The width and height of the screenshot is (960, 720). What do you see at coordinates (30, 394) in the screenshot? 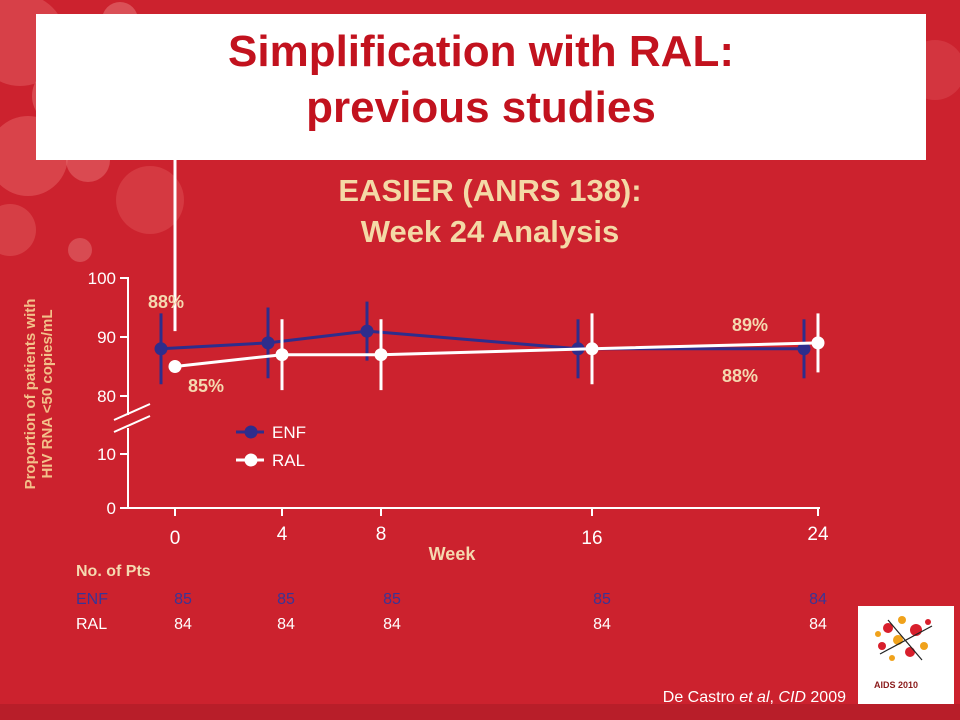
I see `y-axis-label-line-1: Proportion of patients with` at bounding box center [30, 394].